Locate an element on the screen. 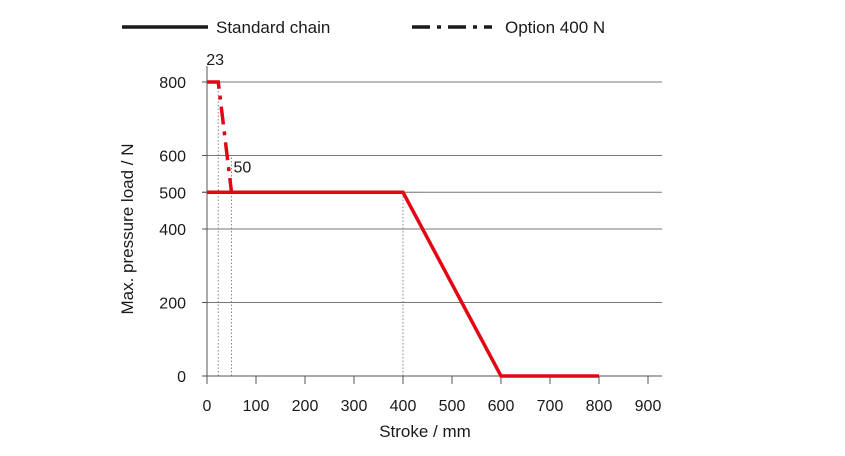  series-line-option-400n is located at coordinates (220, 136).